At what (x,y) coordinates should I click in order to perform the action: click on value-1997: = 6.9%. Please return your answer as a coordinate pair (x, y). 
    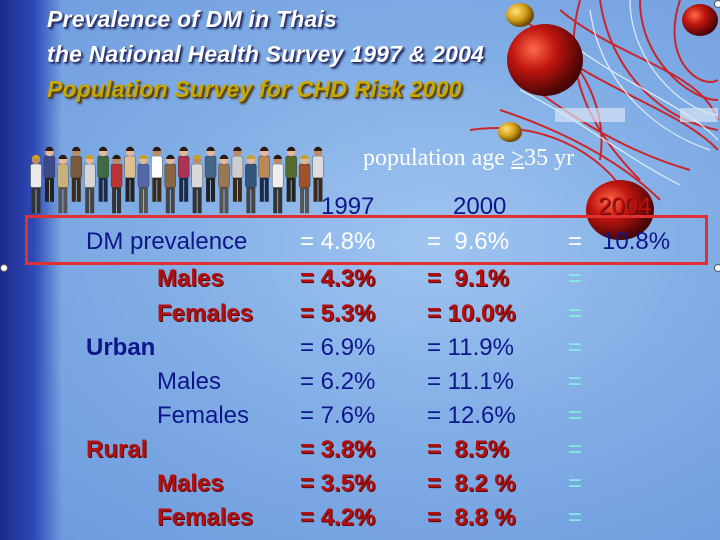
    Looking at the image, I should click on (338, 347).